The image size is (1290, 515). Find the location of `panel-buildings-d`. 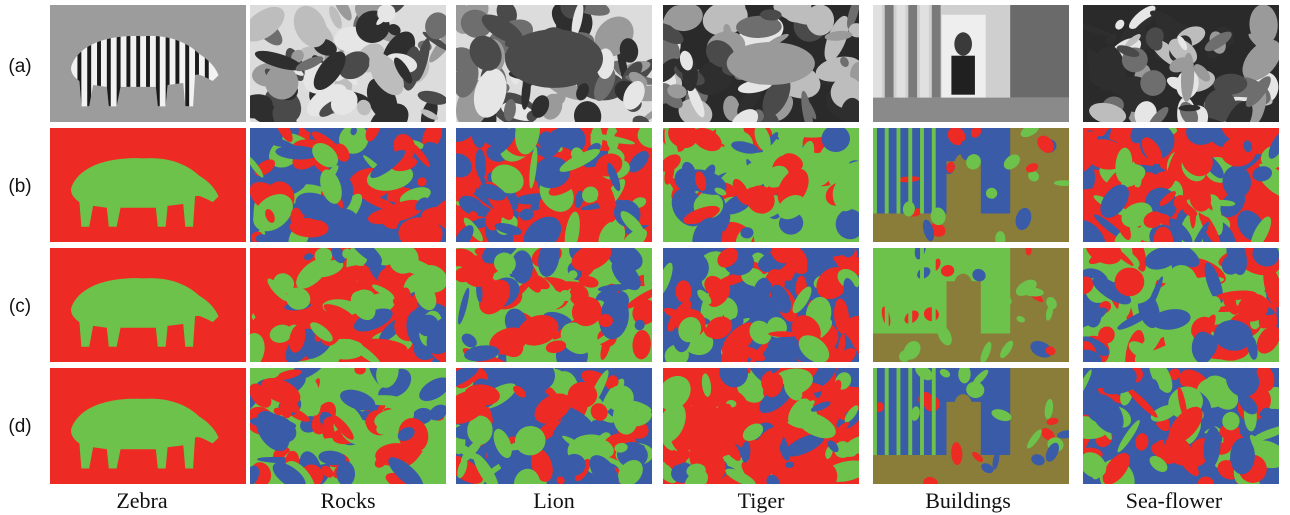

panel-buildings-d is located at coordinates (971, 426).